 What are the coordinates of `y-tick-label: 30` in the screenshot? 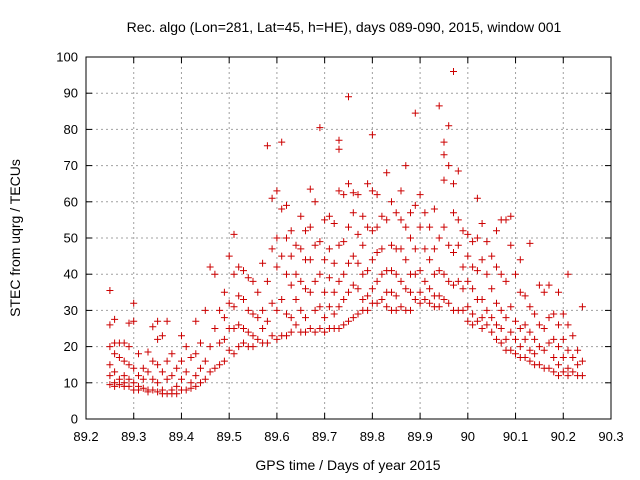 It's located at (71, 310).